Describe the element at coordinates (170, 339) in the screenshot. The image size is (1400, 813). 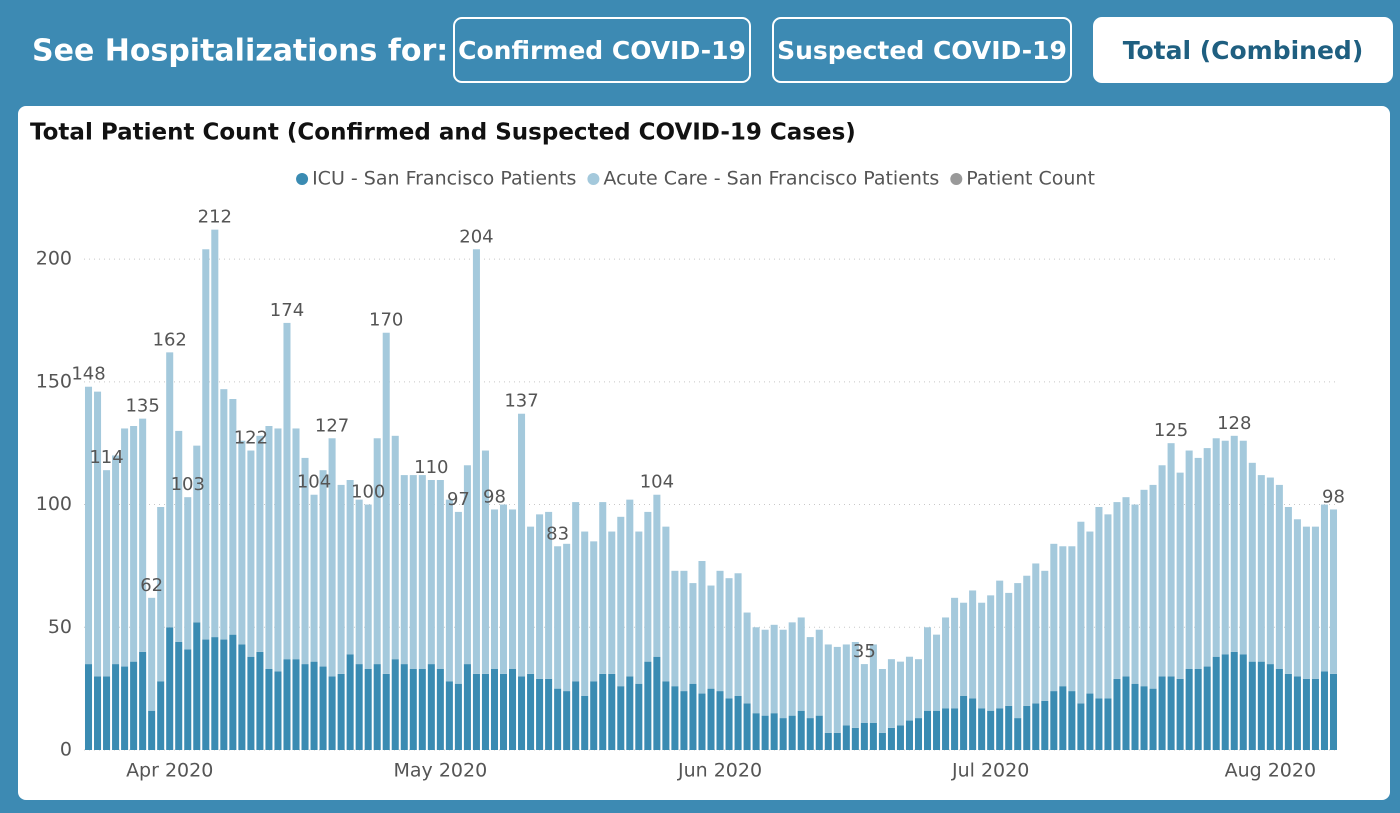
I see `data-label: 162` at that location.